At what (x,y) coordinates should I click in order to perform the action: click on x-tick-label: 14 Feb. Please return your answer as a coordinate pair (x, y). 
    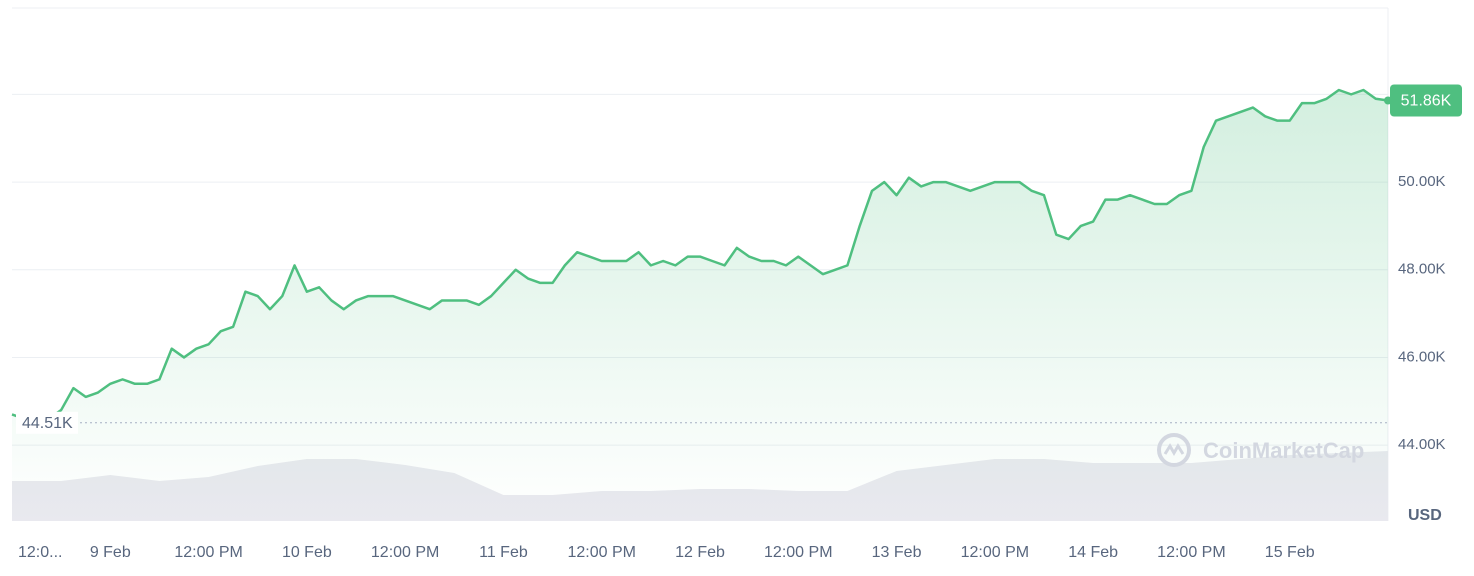
    Looking at the image, I should click on (1093, 552).